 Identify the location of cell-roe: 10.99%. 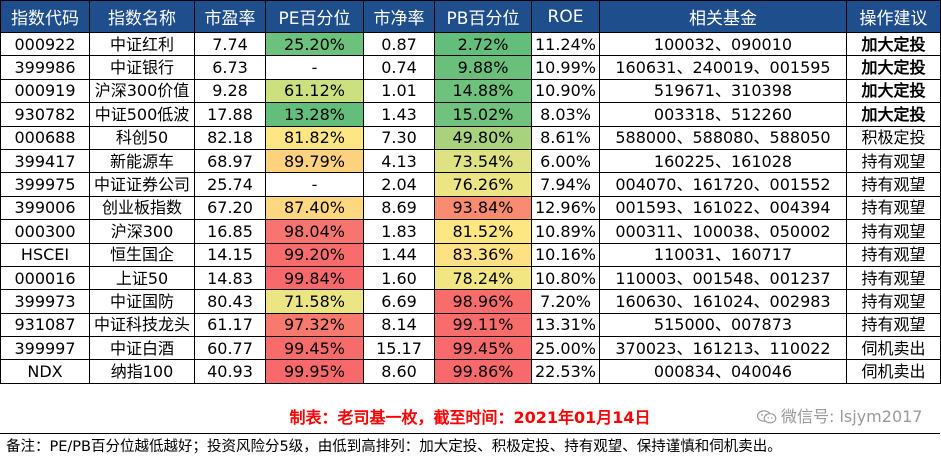
(565, 67).